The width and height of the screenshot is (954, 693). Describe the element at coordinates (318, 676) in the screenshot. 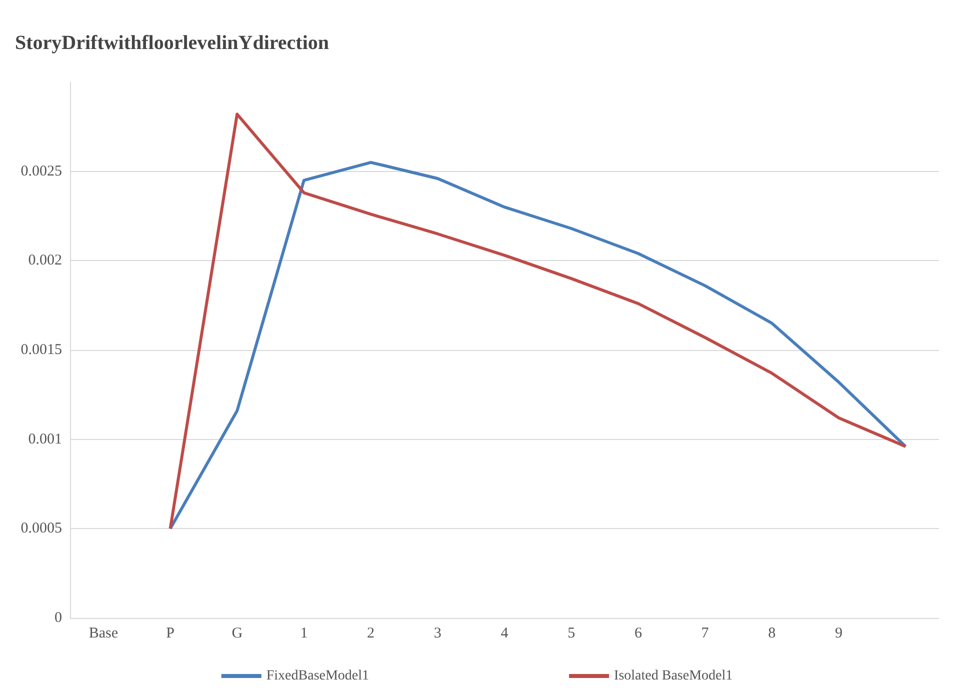

I see `legend-label: FixedBaseModel1` at that location.